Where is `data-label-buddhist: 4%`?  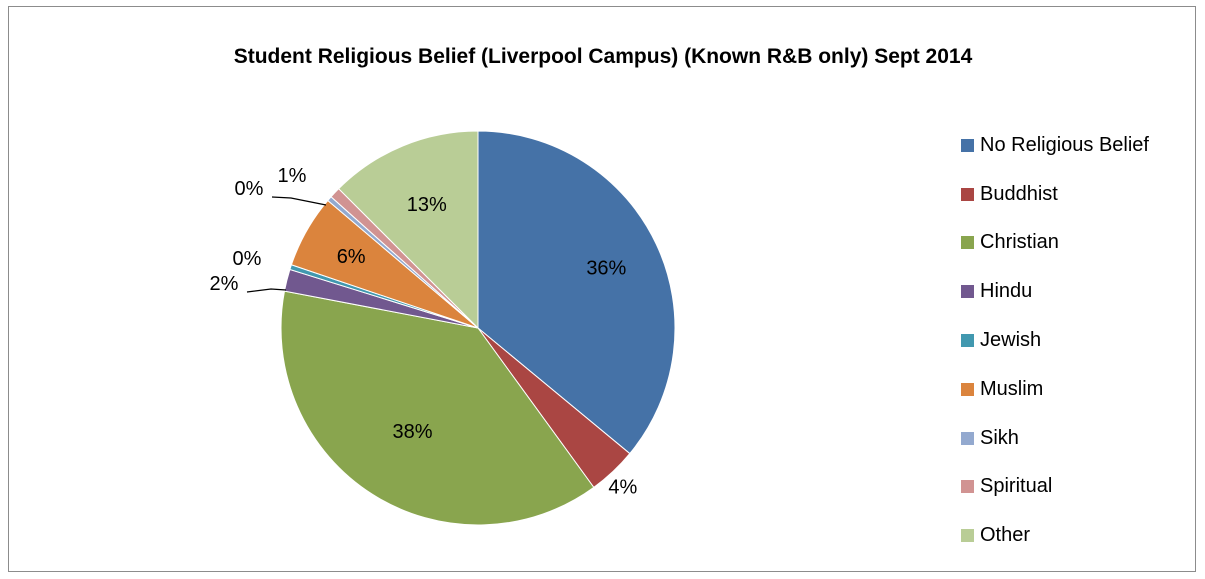 data-label-buddhist: 4% is located at coordinates (622, 488).